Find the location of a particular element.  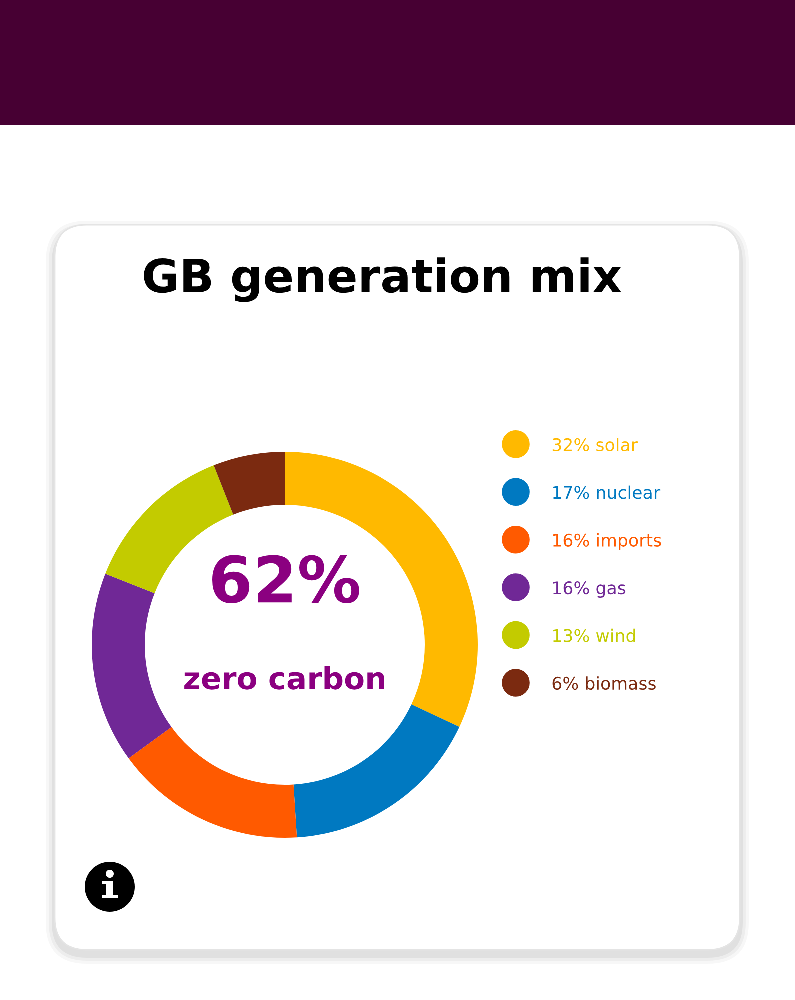

legend-label: 32% solar is located at coordinates (595, 445).